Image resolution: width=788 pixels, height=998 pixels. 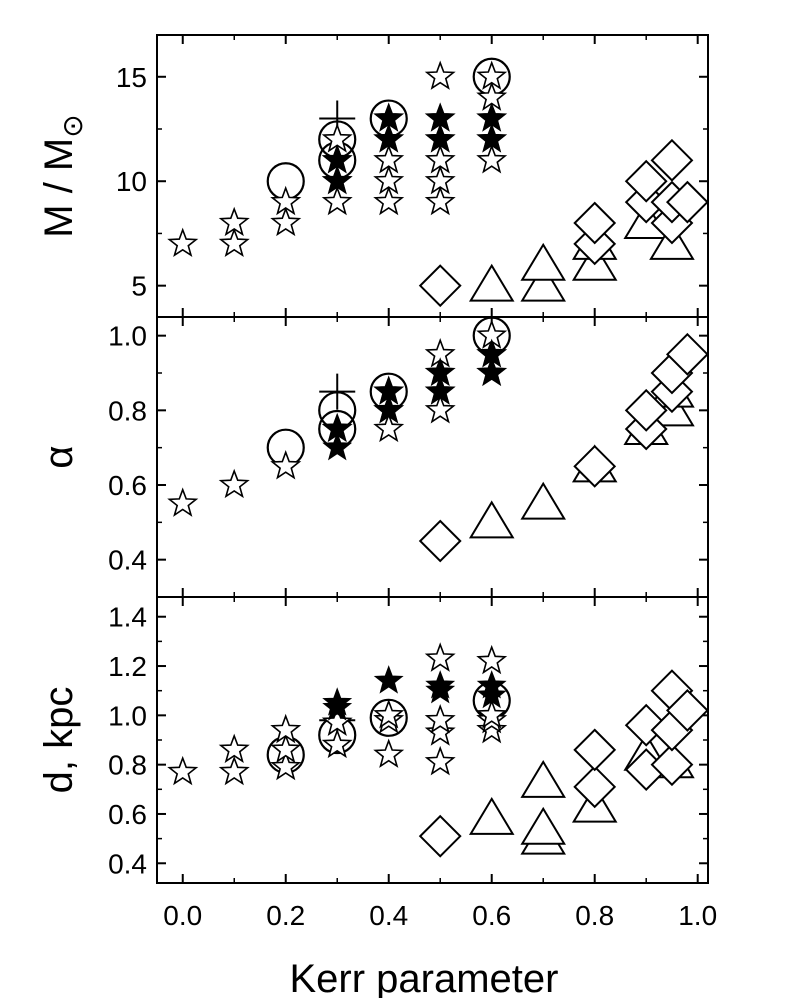 I want to click on y-axis-title: M / M⊙, so click(x=62, y=175).